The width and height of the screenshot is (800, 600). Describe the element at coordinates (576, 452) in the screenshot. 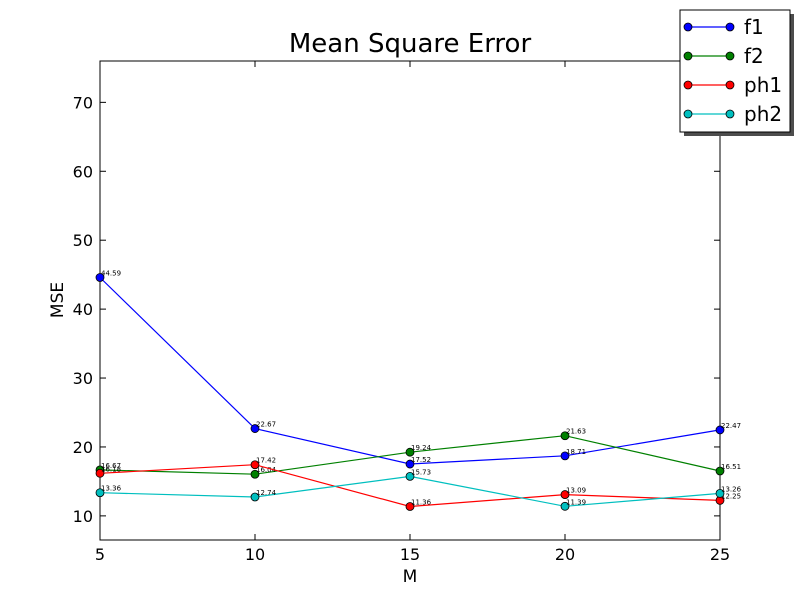

I see `data-label-f1: 18.71` at that location.